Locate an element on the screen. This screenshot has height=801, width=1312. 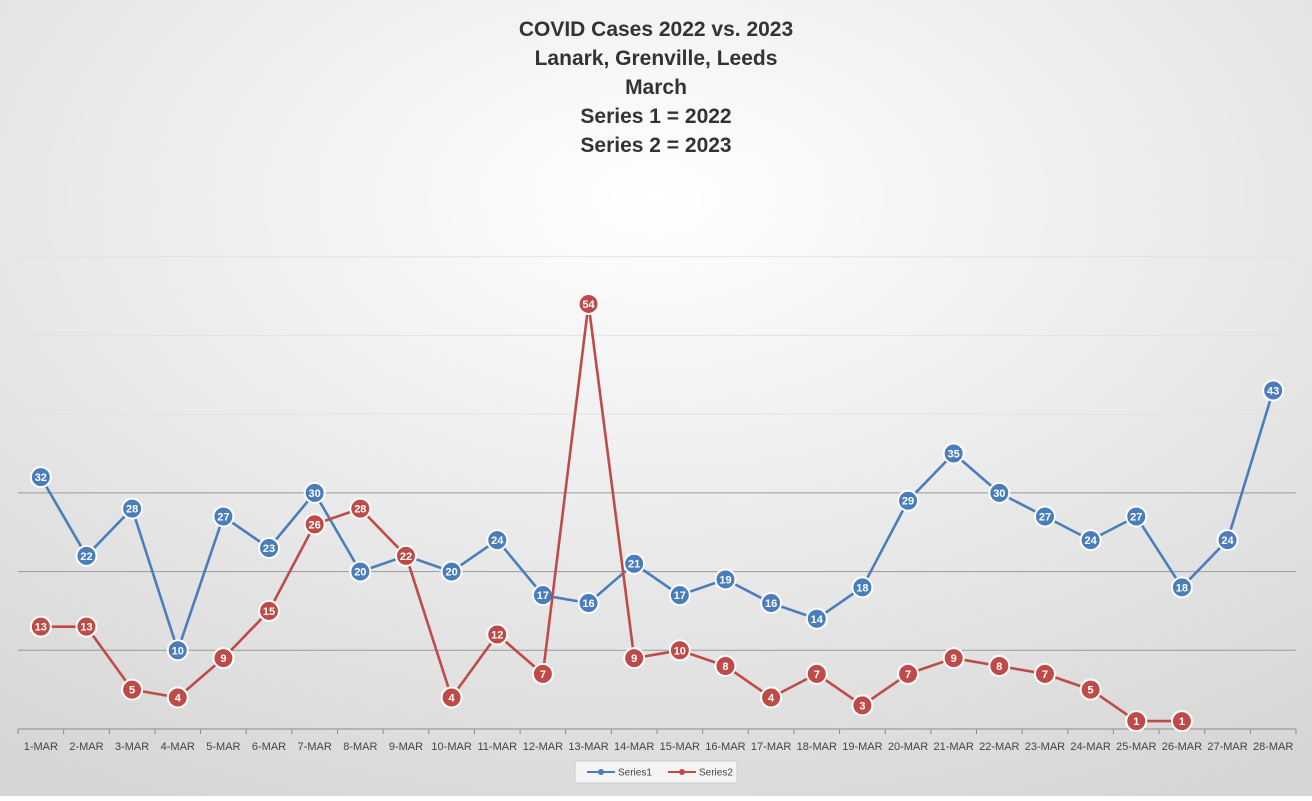
series-1-data-label: 27 is located at coordinates (223, 517).